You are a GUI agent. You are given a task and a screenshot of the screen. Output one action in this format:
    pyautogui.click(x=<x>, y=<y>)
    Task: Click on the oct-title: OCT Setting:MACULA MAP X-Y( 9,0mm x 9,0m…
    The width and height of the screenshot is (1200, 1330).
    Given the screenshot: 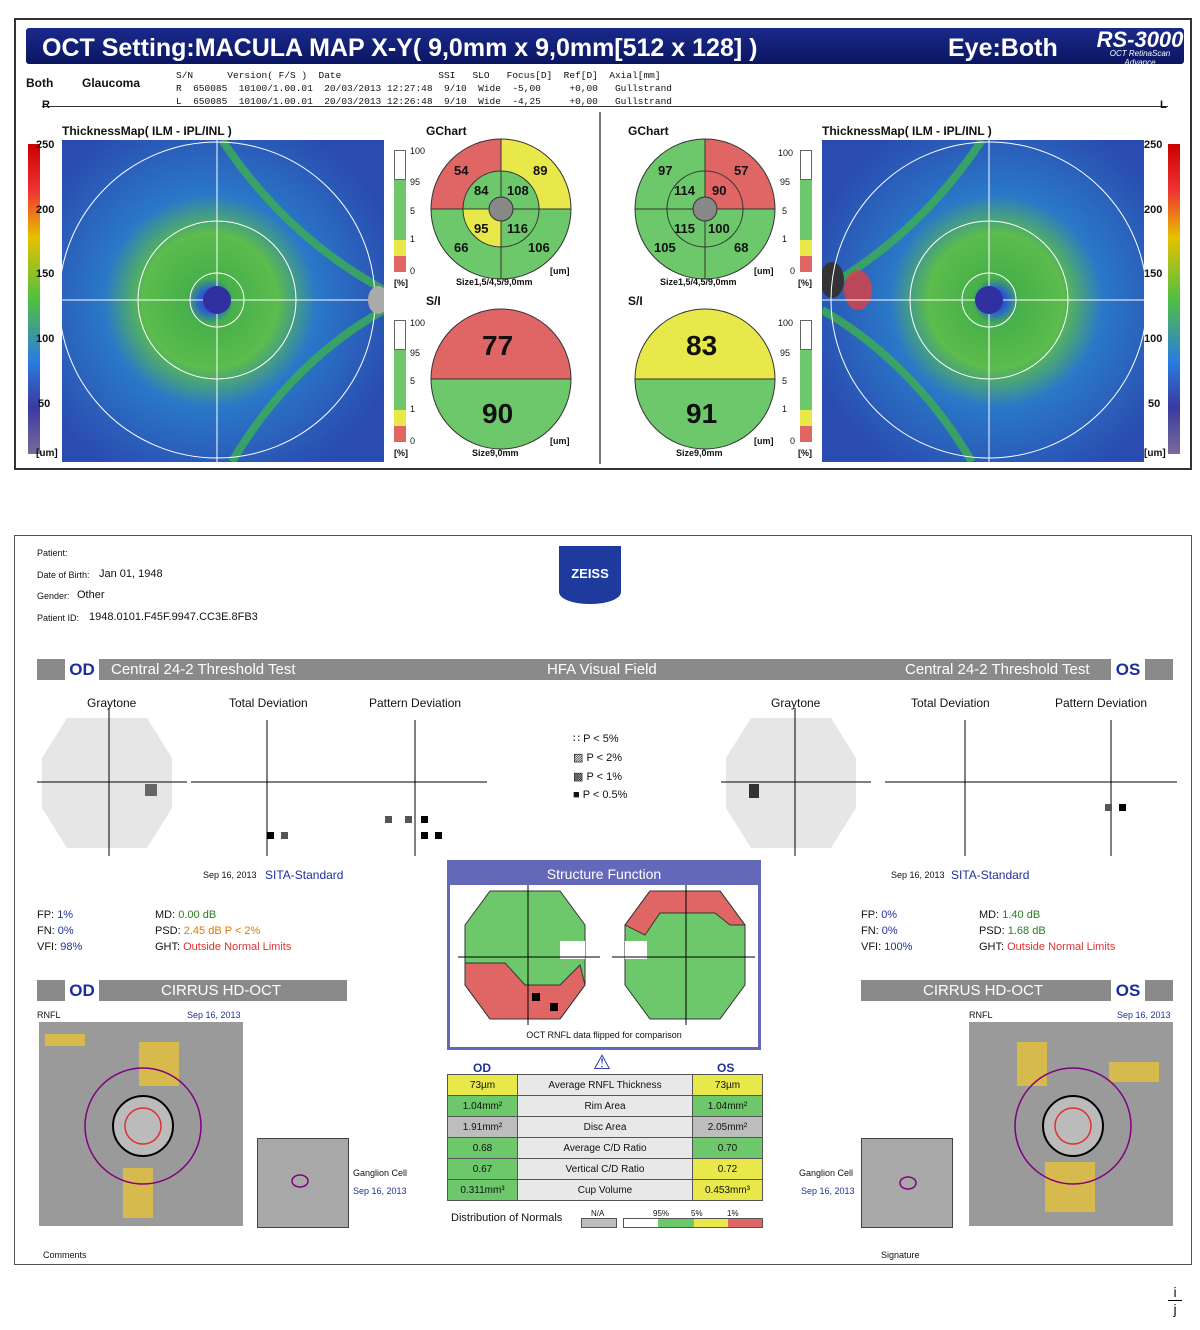 What is the action you would take?
    pyautogui.click(x=400, y=48)
    